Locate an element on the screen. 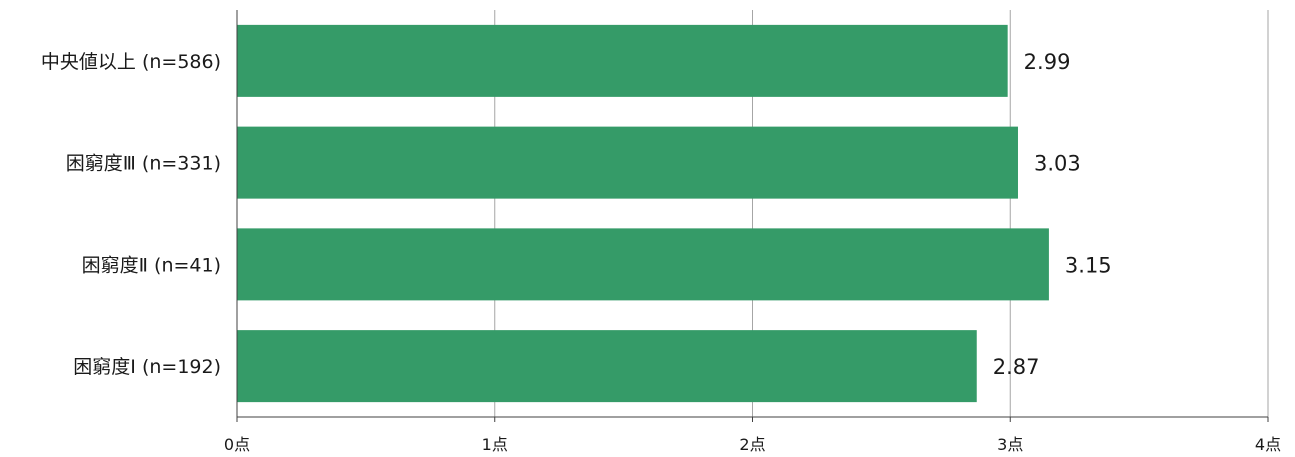  category-label: 困窮度Ⅰ (n=192) is located at coordinates (147, 367).